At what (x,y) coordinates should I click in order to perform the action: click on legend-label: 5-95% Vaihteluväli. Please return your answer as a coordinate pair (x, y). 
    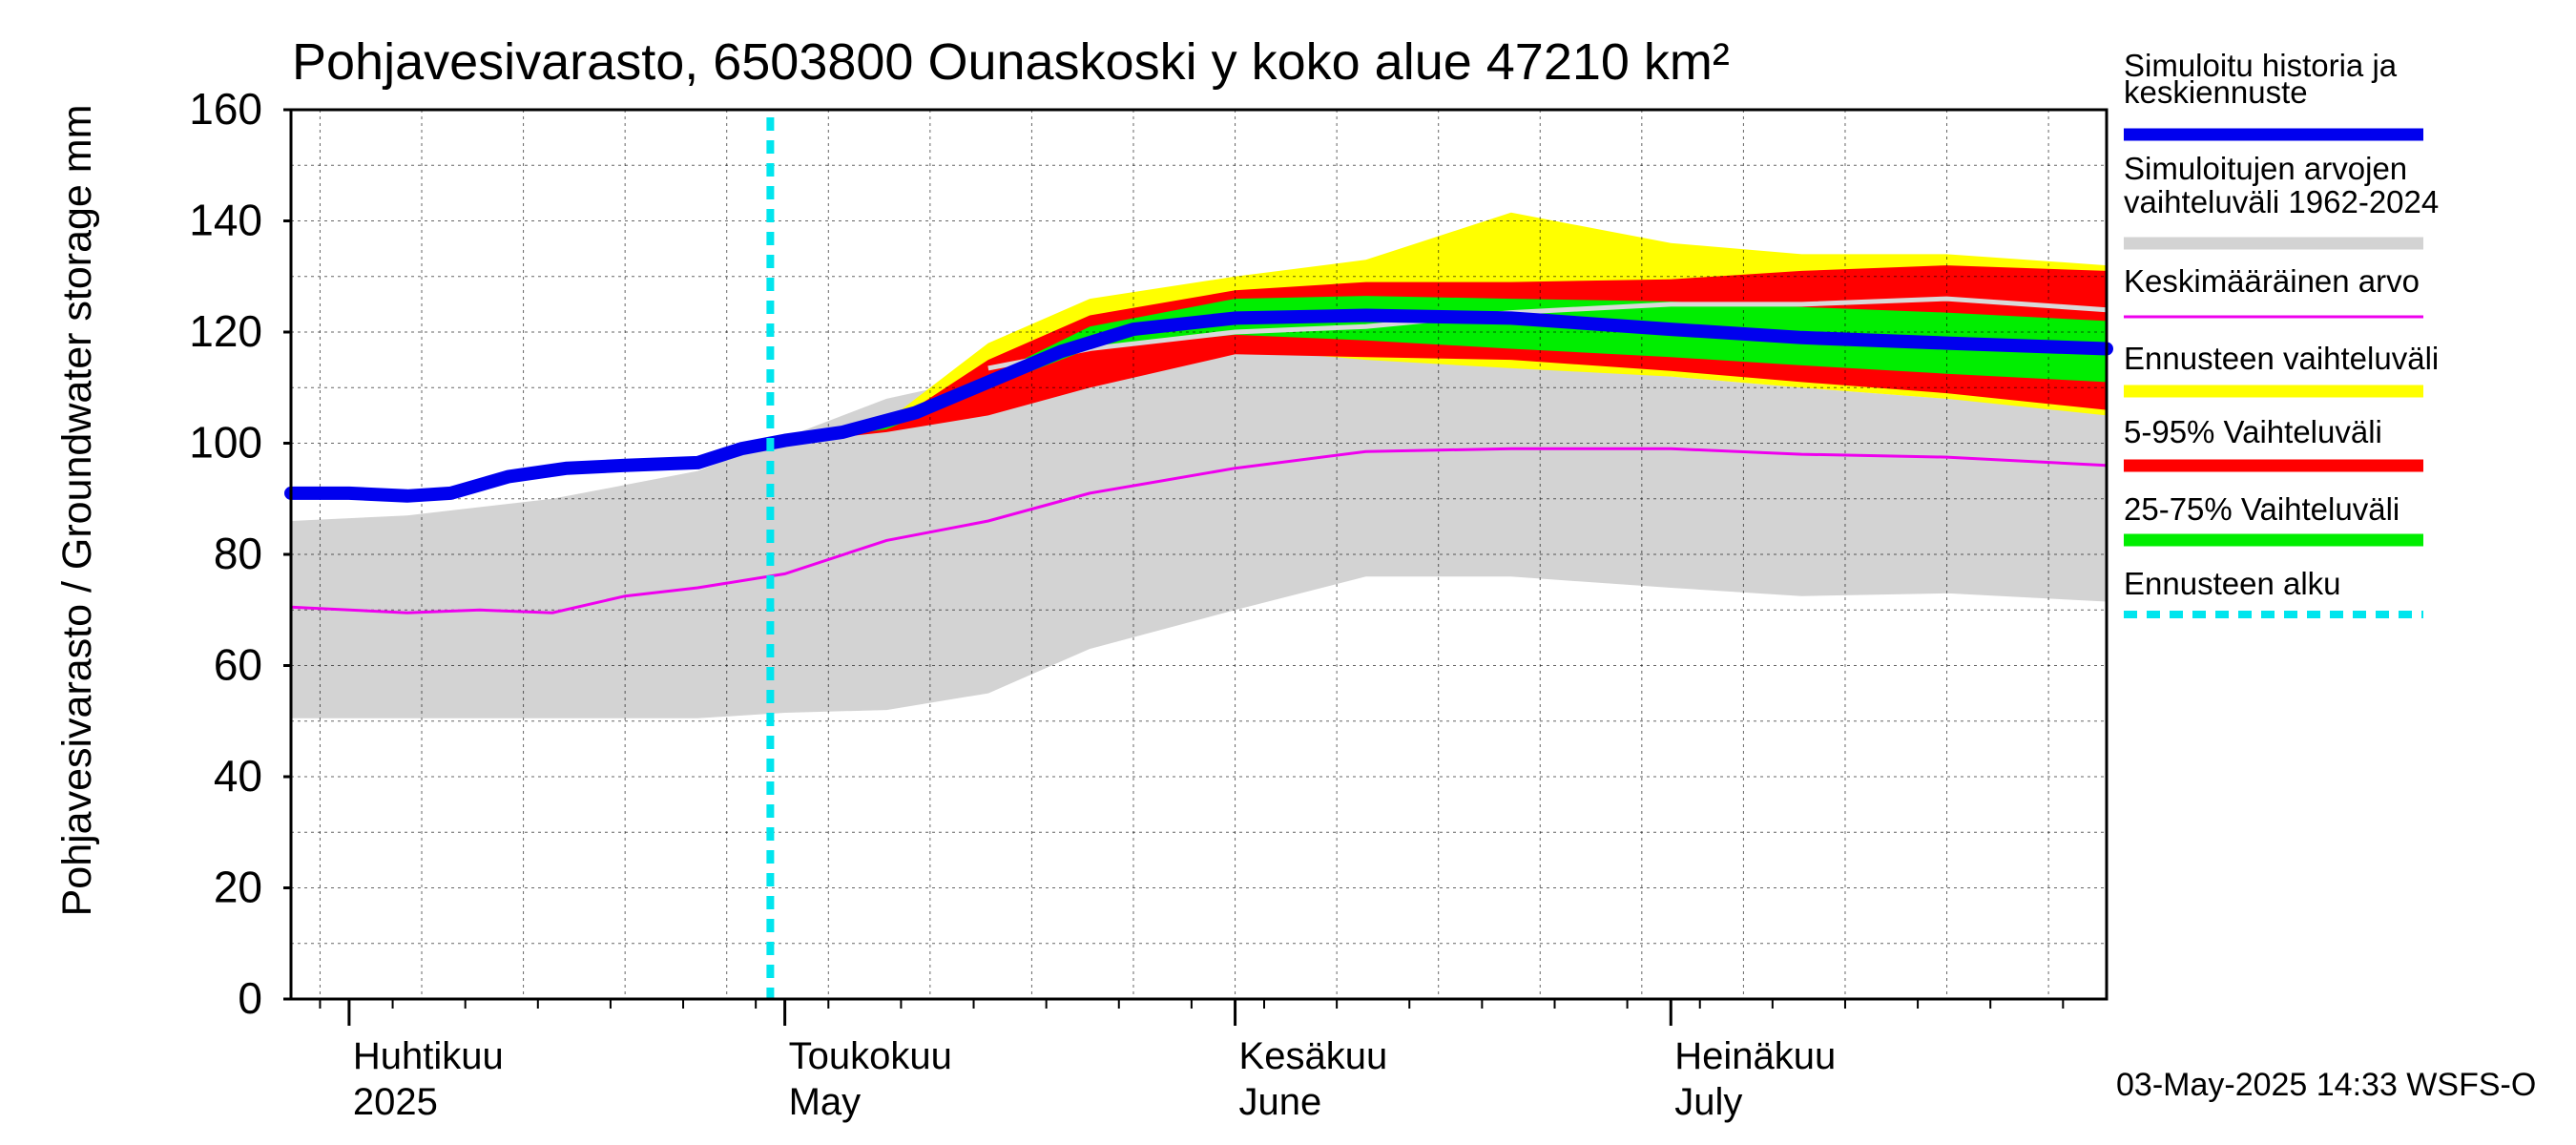
    Looking at the image, I should click on (2253, 431).